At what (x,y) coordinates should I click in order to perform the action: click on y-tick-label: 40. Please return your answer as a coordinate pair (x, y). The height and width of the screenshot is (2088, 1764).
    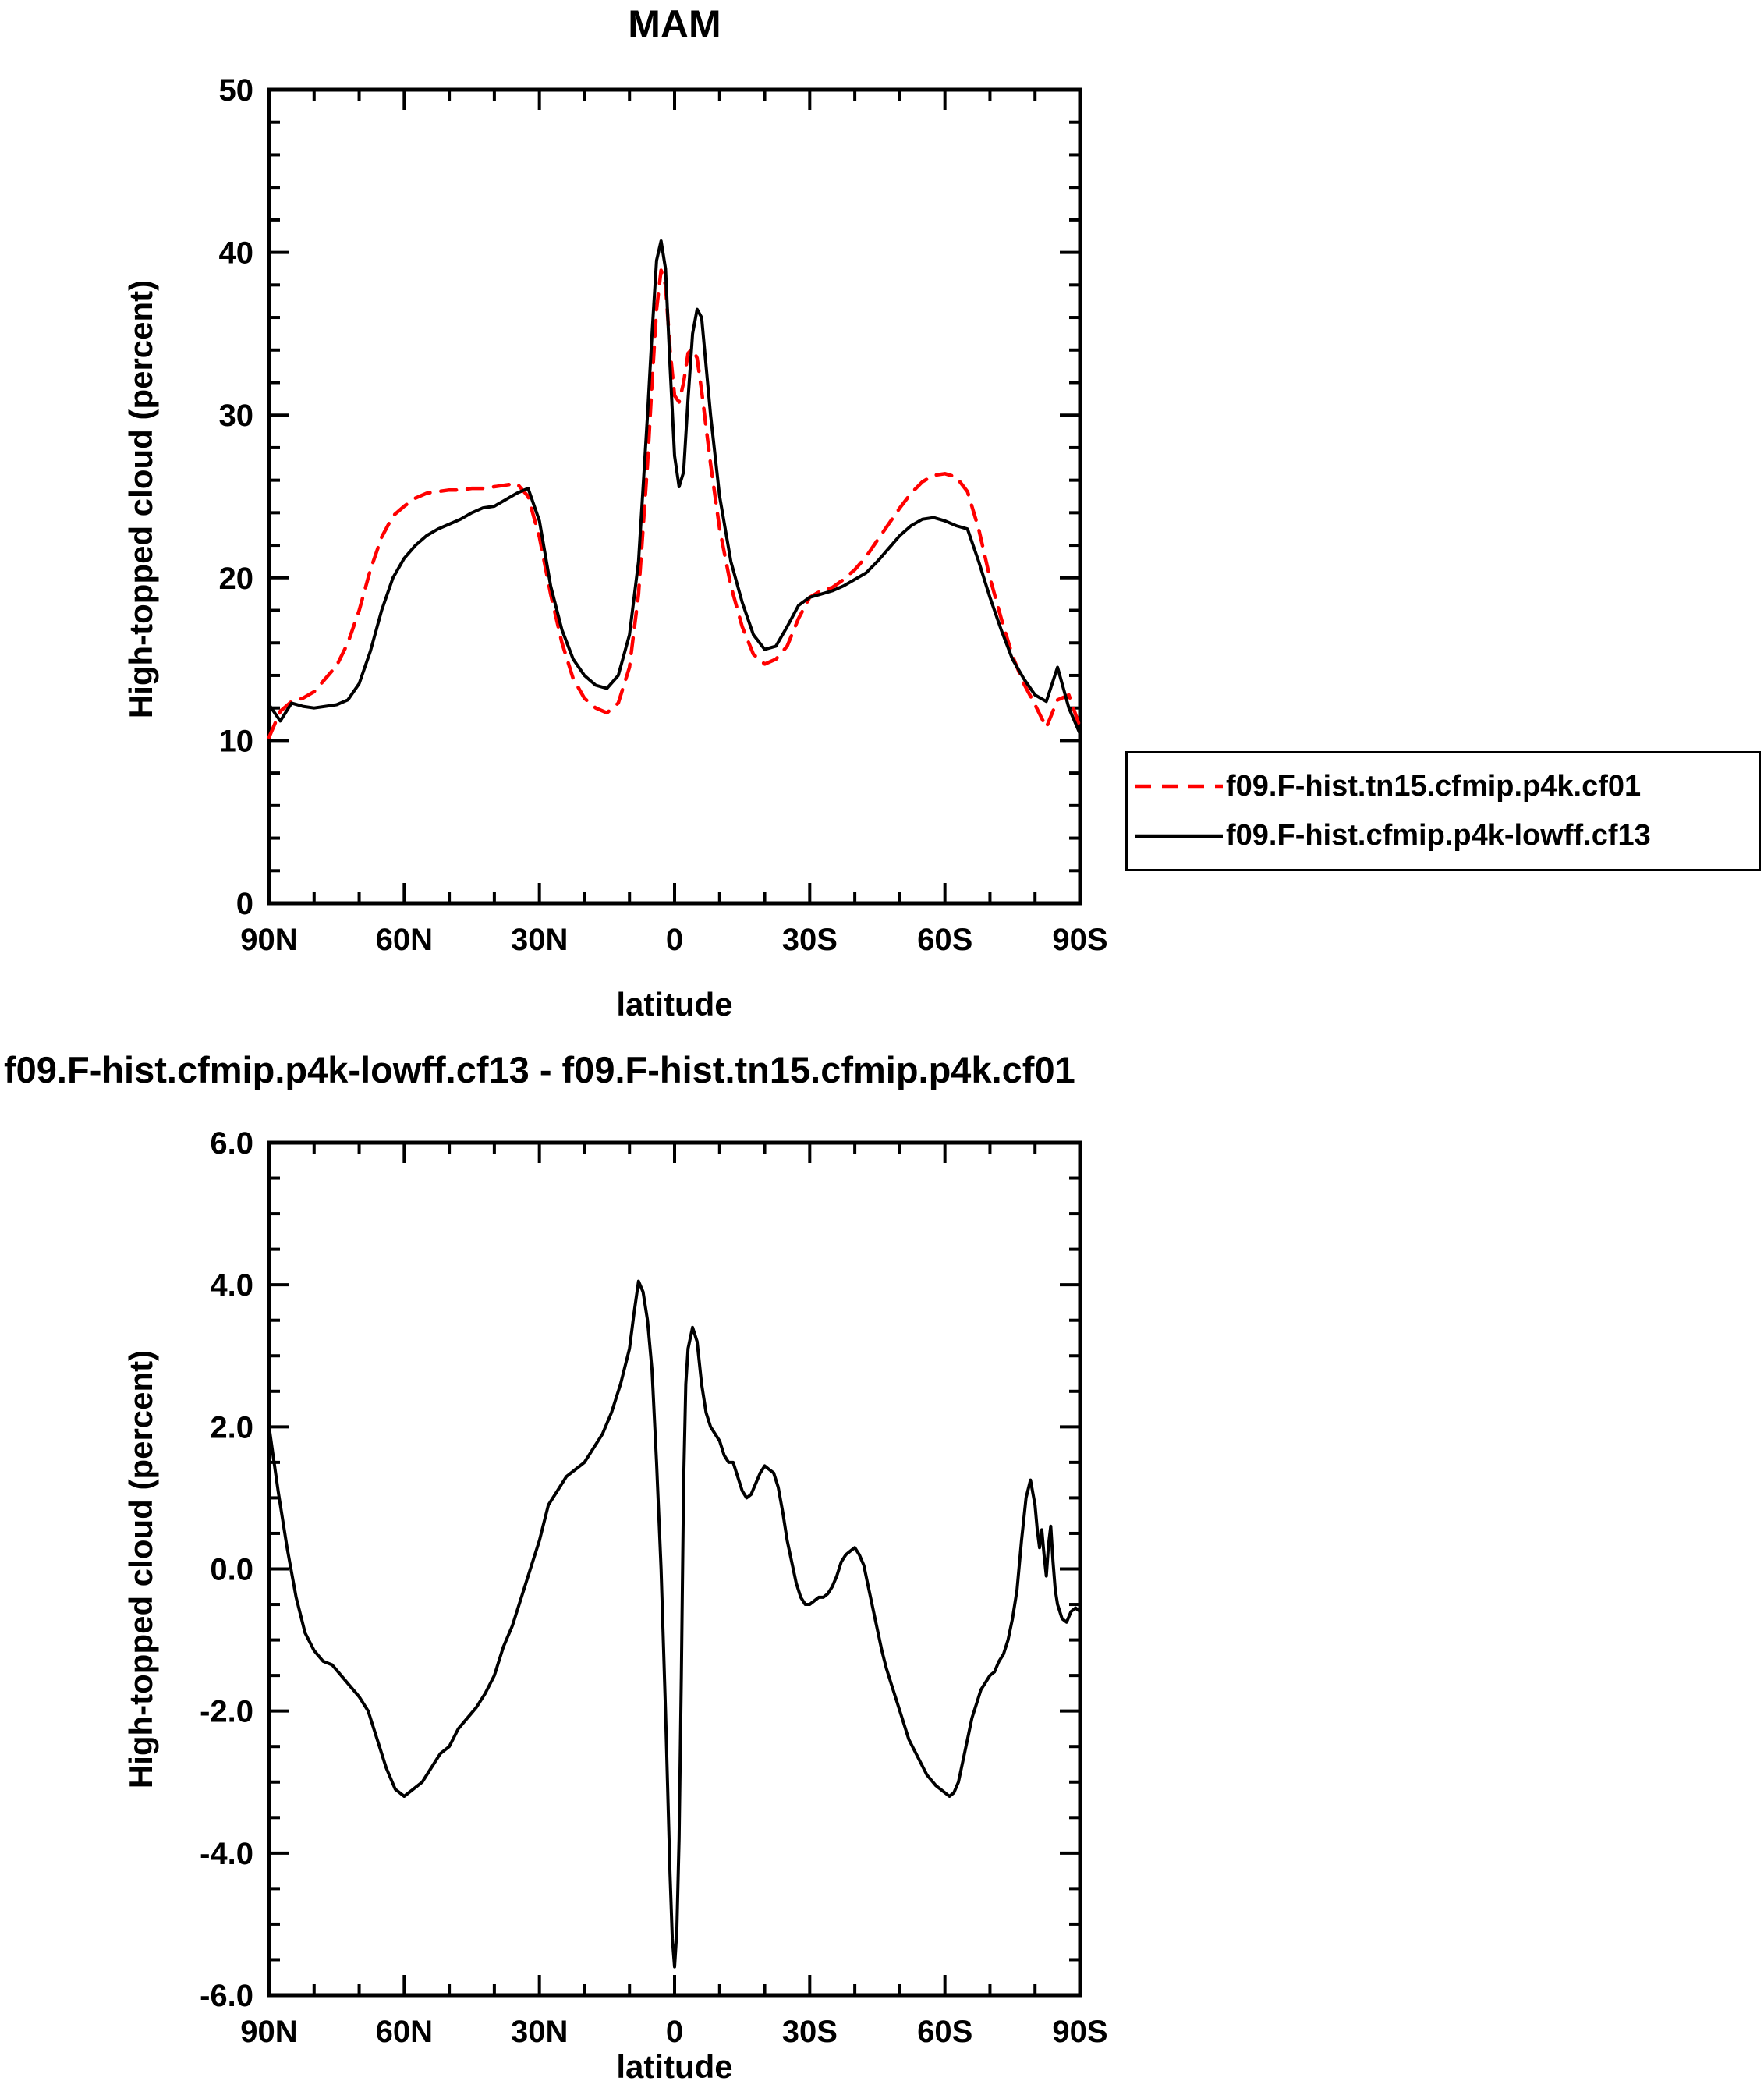
    Looking at the image, I should click on (236, 253).